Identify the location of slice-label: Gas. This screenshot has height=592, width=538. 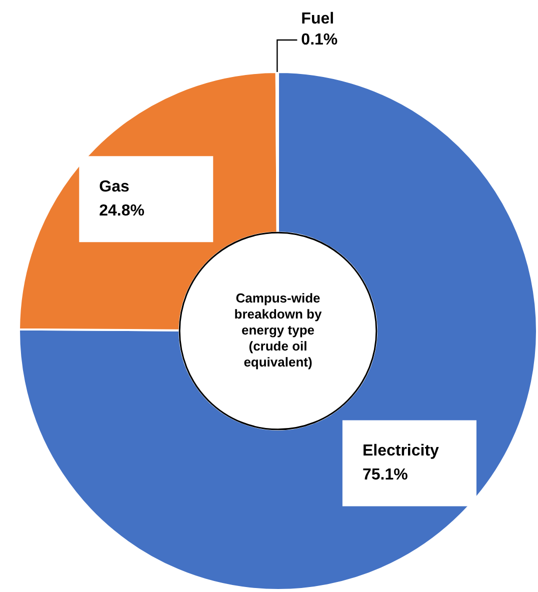
(114, 187).